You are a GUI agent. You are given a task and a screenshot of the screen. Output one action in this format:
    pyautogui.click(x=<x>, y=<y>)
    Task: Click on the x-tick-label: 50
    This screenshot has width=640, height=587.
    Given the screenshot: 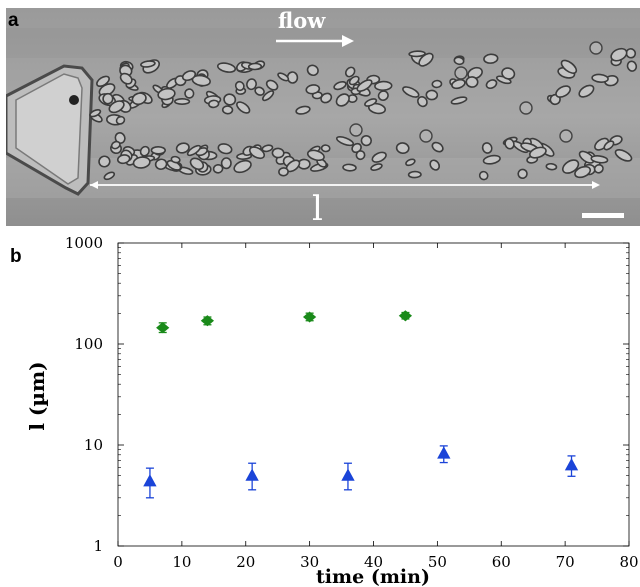 What is the action you would take?
    pyautogui.click(x=437, y=562)
    